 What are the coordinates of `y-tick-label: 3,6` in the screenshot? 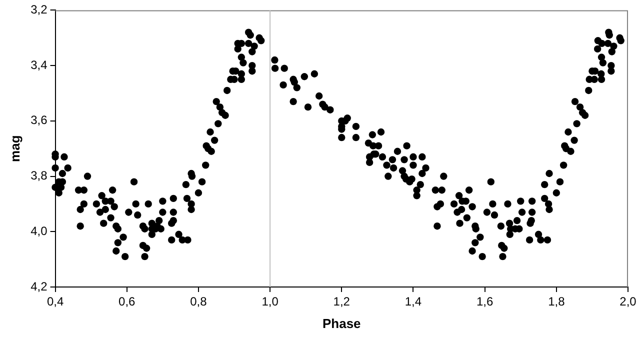 It's located at (39, 120).